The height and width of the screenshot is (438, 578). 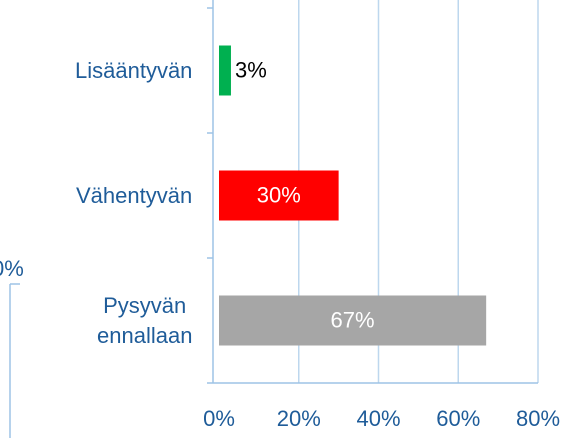 I want to click on x-tick-label: 80%, so click(x=538, y=418).